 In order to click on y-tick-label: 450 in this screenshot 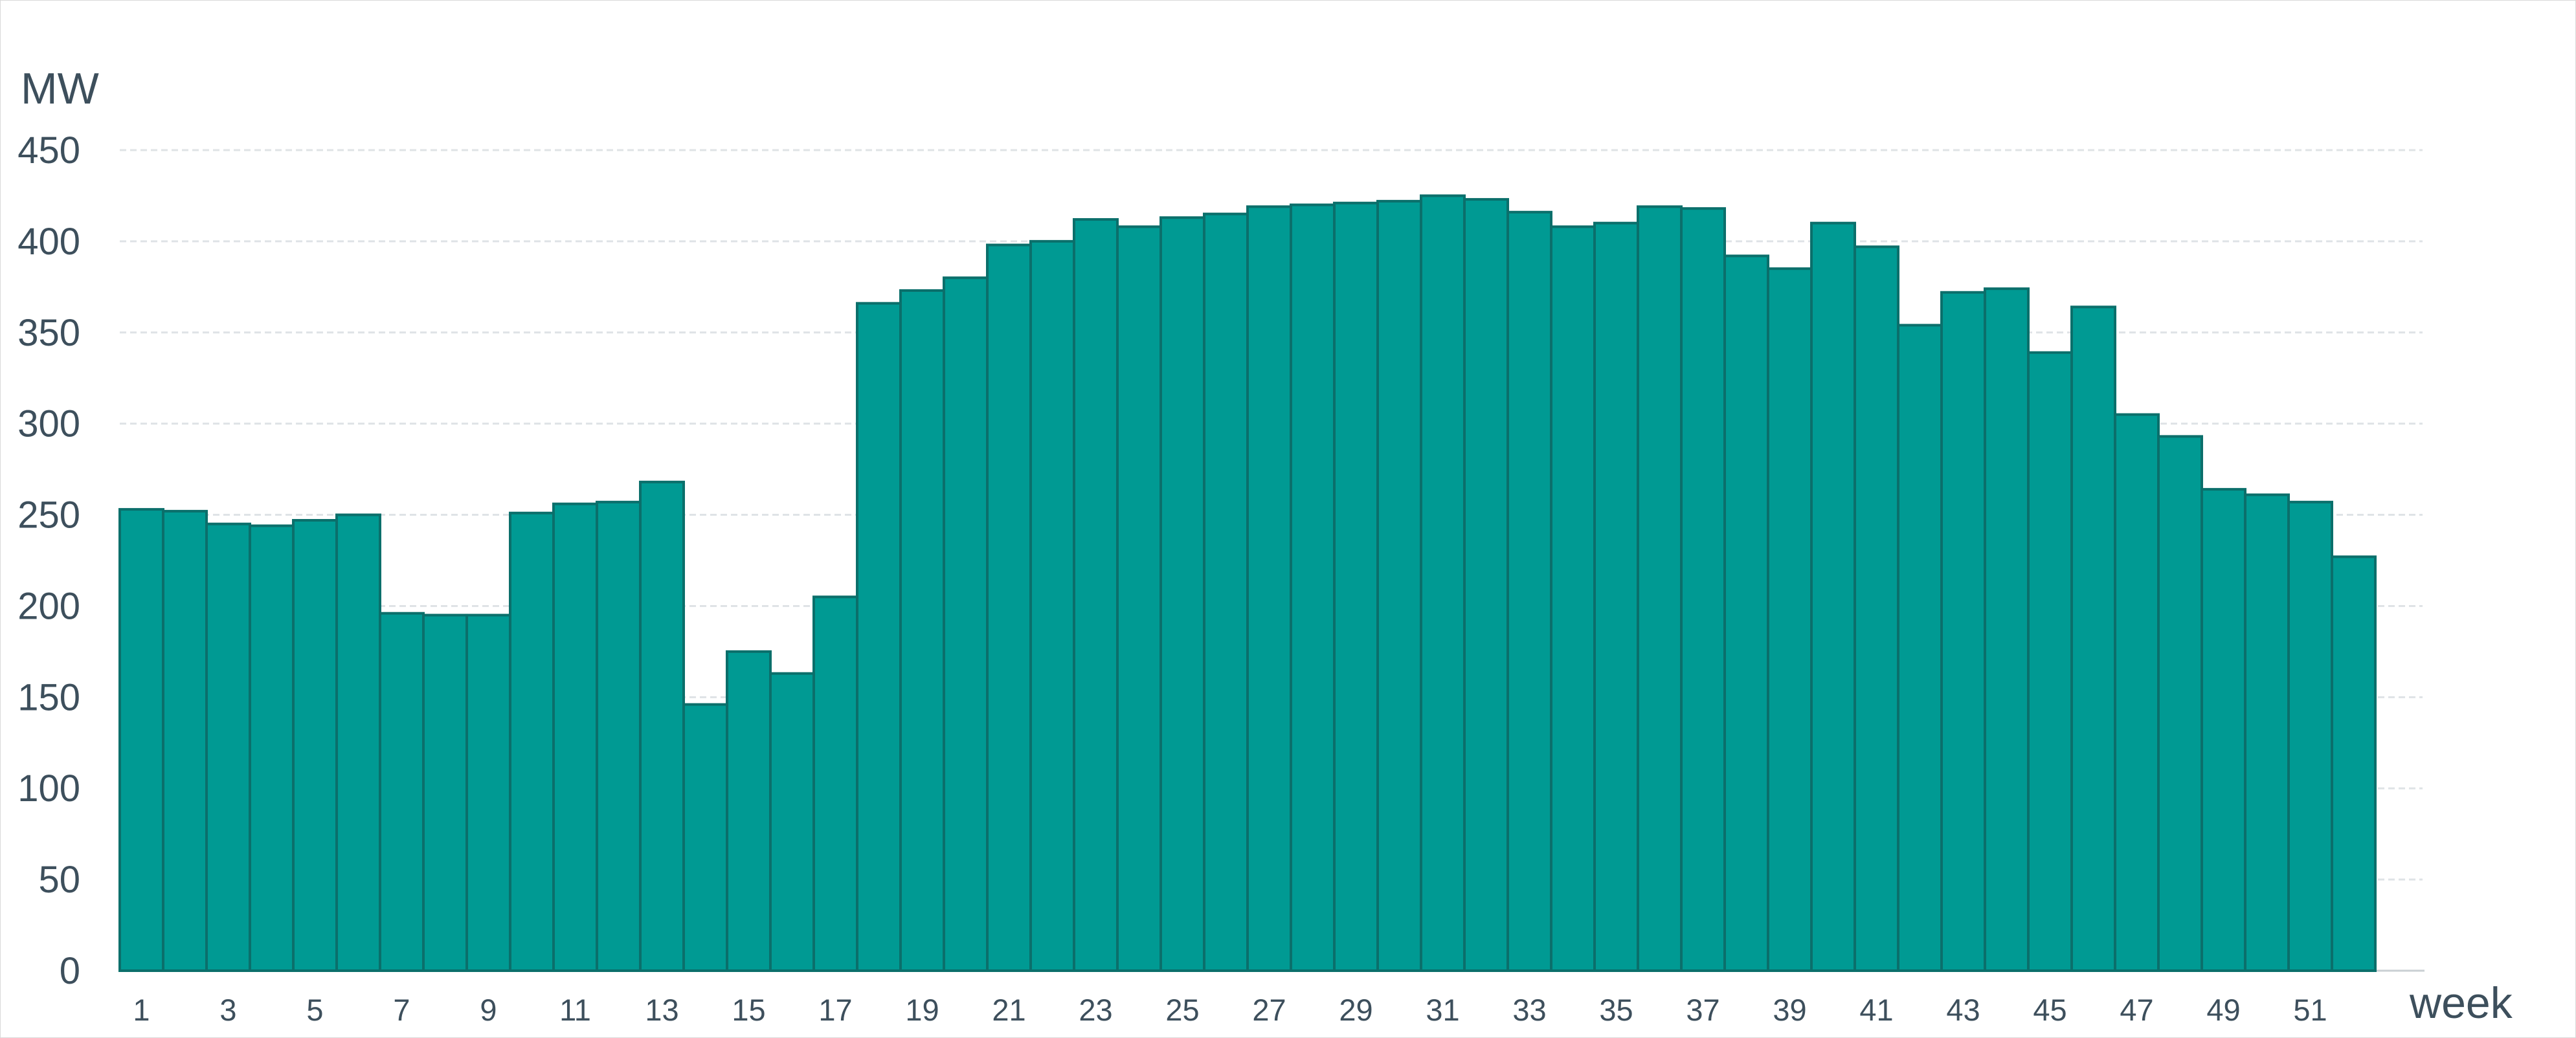, I will do `click(48, 150)`.